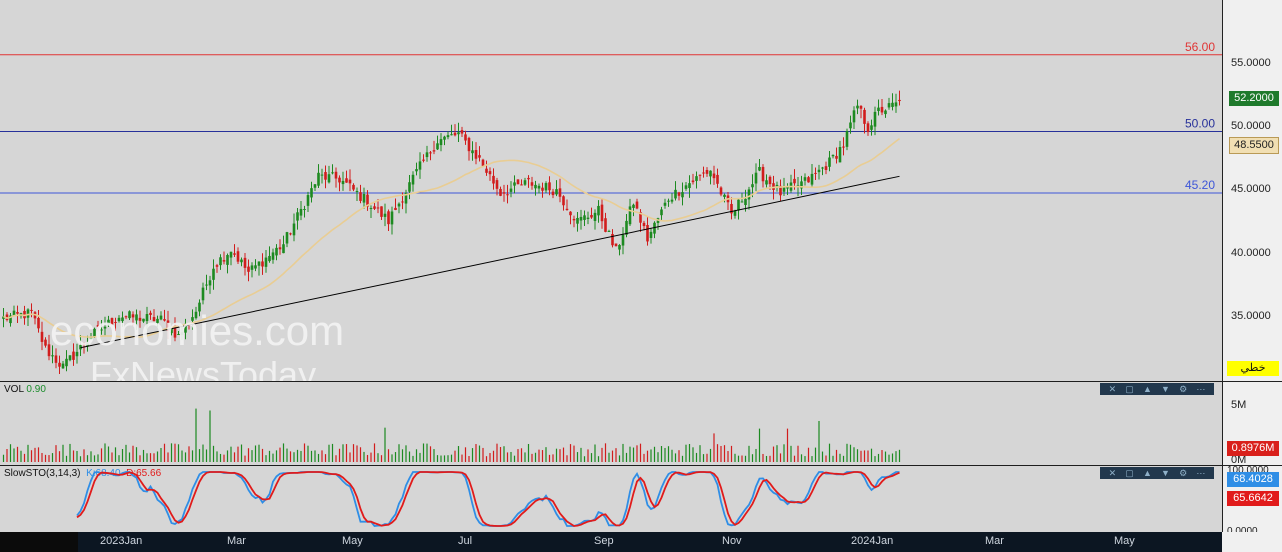 The height and width of the screenshot is (552, 1282). What do you see at coordinates (451, 435) in the screenshot?
I see `volume-chart` at bounding box center [451, 435].